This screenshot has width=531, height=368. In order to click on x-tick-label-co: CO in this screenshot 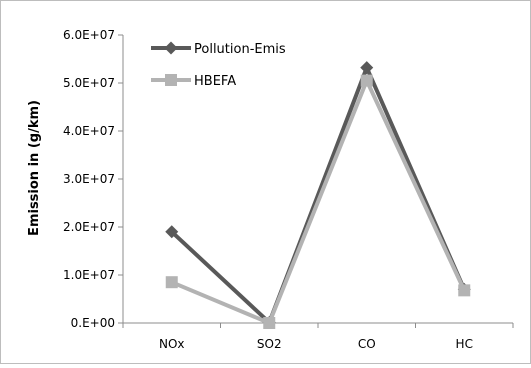, I will do `click(367, 344)`.